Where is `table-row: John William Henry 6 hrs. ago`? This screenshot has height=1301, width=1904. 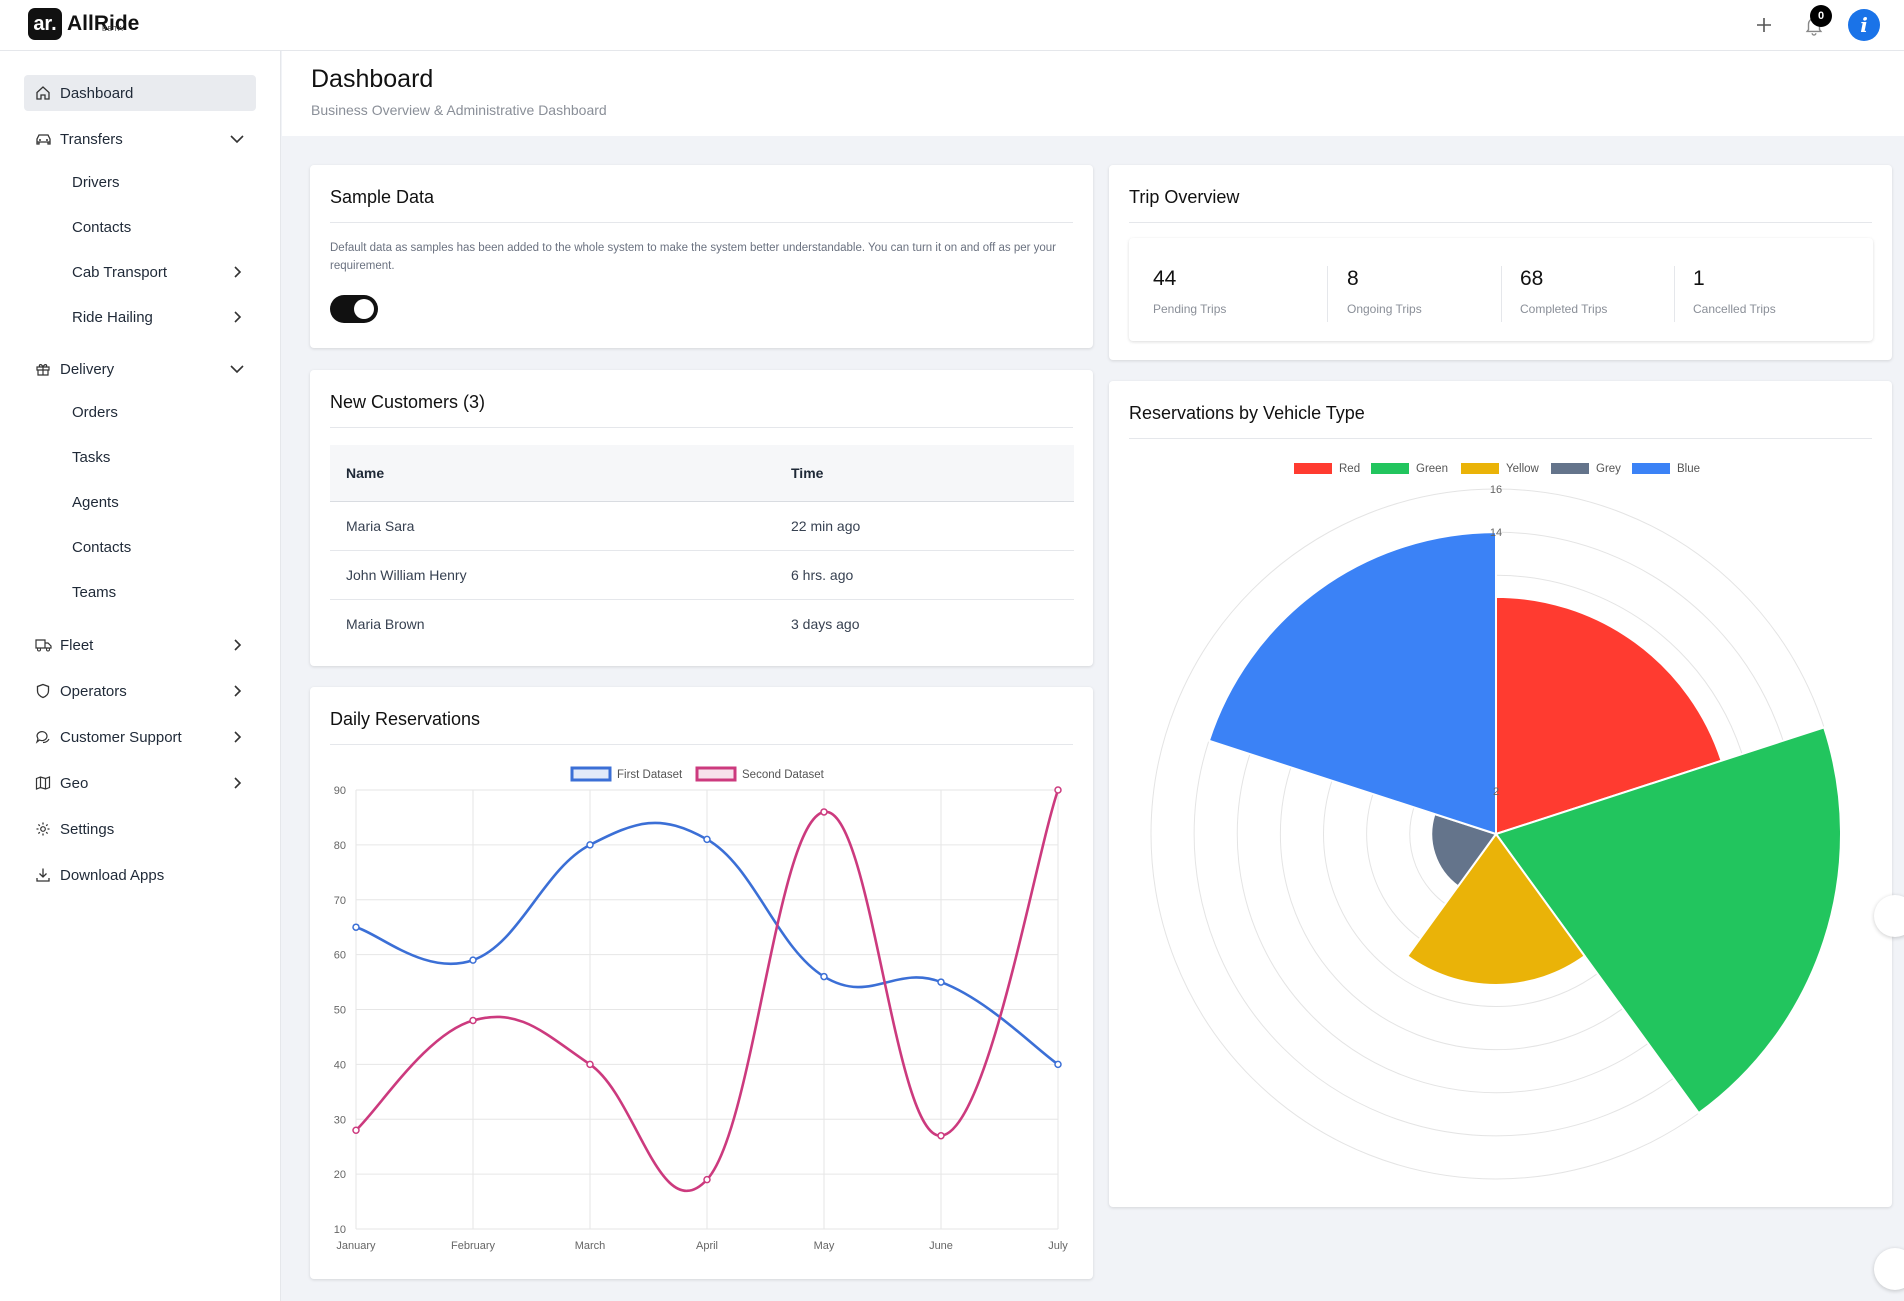 table-row: John William Henry 6 hrs. ago is located at coordinates (702, 575).